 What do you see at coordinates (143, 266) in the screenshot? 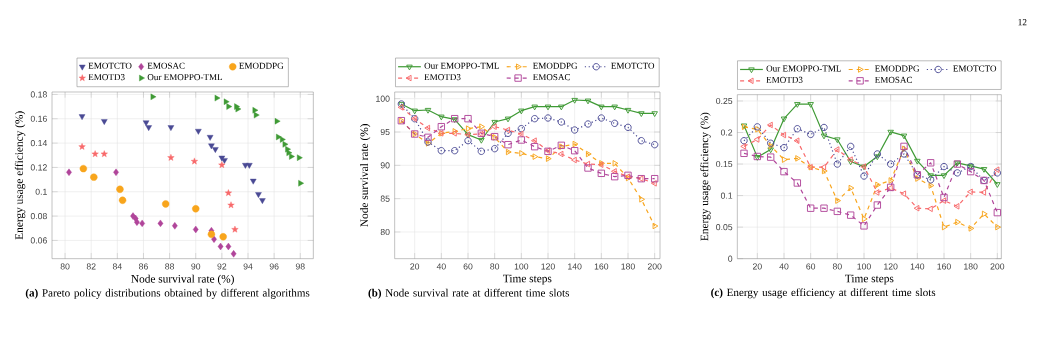
I see `x-tick-label: 86` at bounding box center [143, 266].